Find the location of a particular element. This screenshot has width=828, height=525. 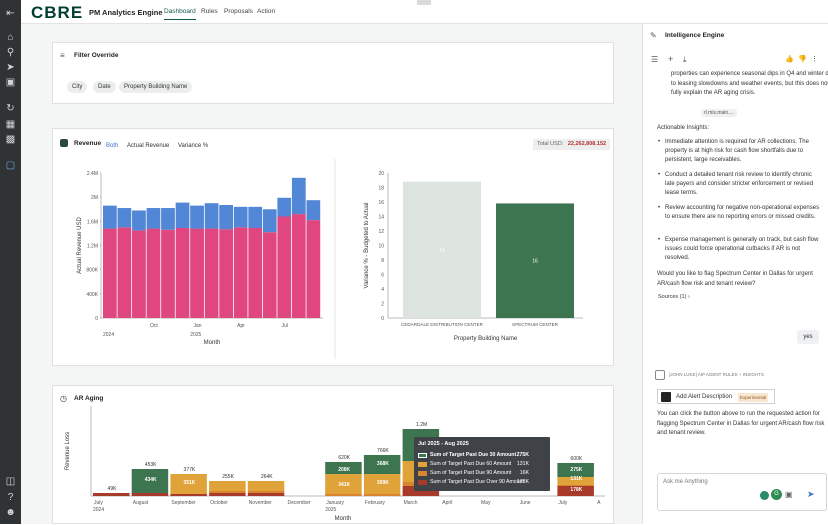

segment-label: 275K is located at coordinates (576, 470).